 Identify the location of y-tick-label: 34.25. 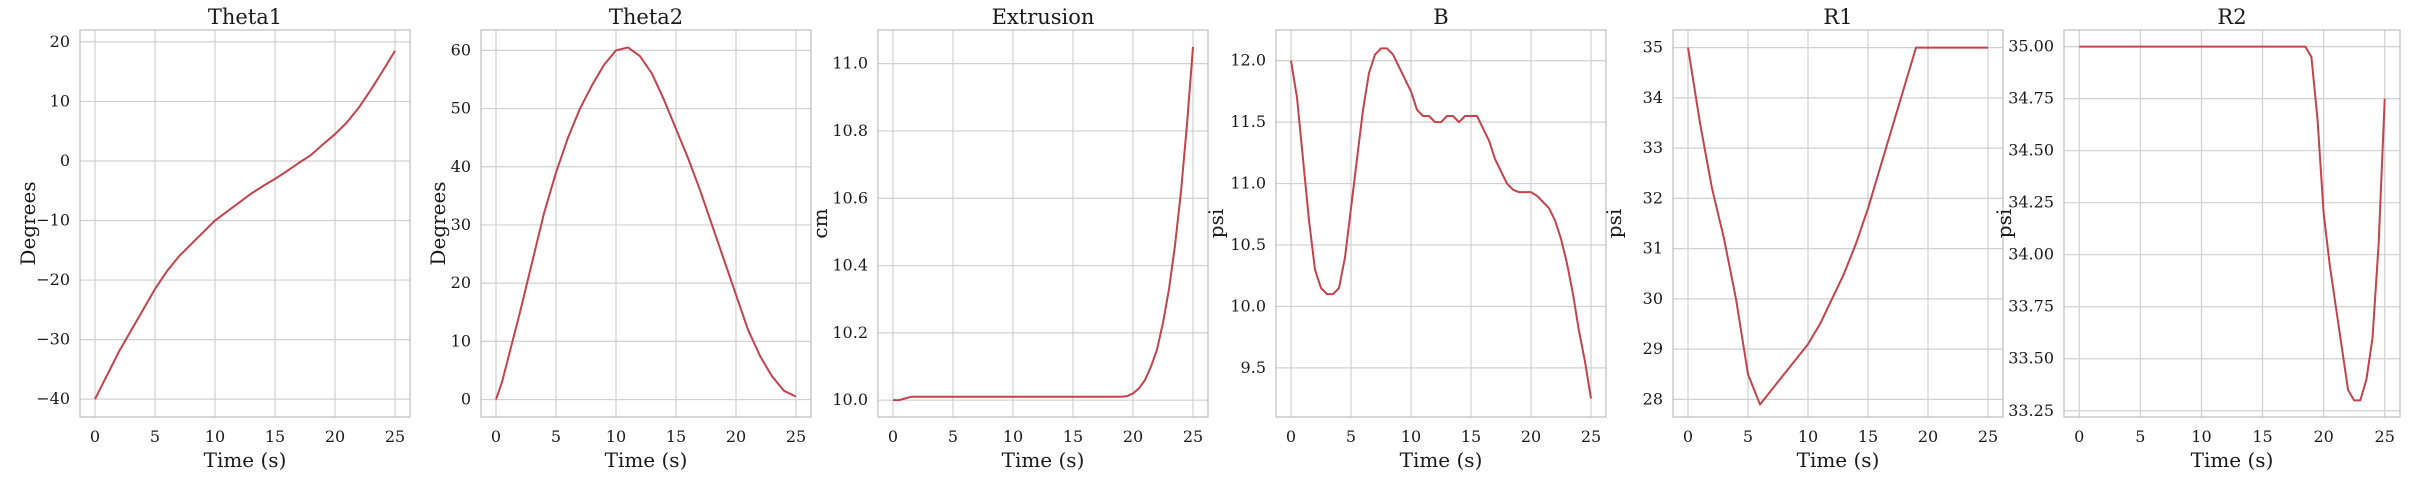
(2031, 202).